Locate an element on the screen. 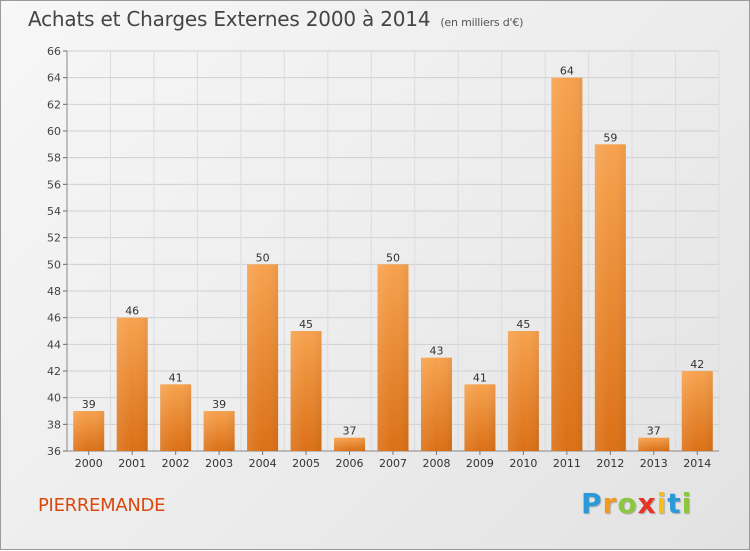 This screenshot has height=551, width=750. proxiti-logo: Proxiti is located at coordinates (636, 503).